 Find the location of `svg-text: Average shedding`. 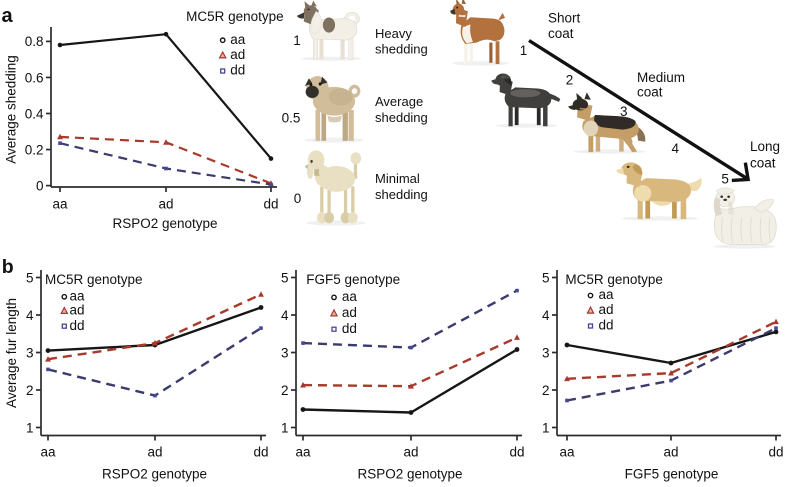

svg-text: Average shedding is located at coordinates (11, 109).